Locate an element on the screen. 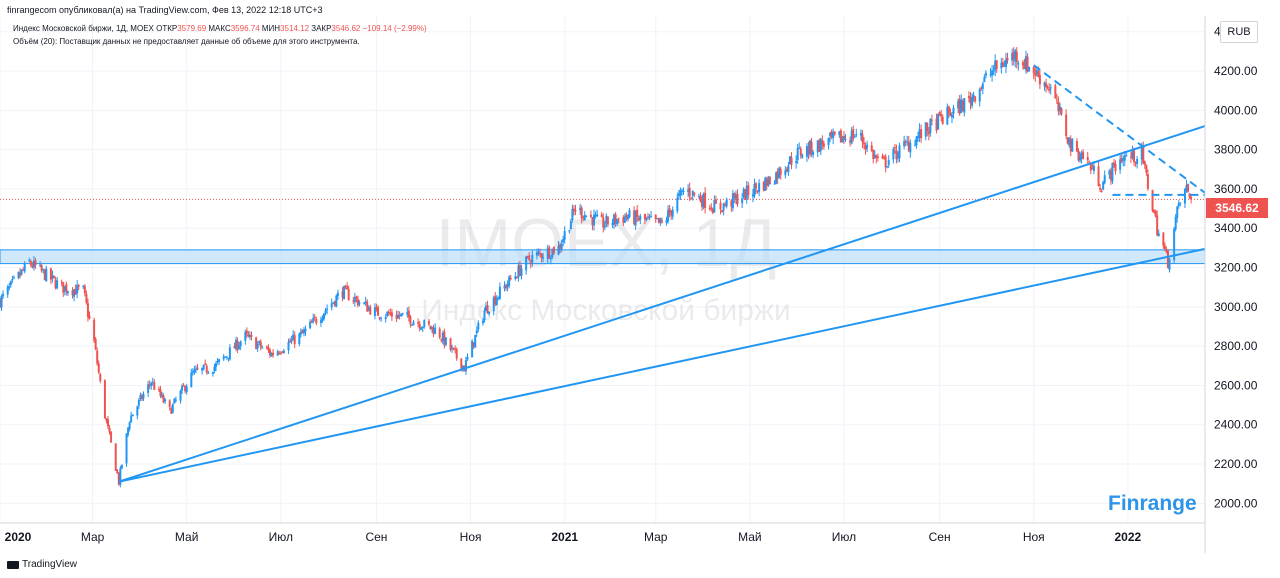 This screenshot has height=578, width=1280. open-value: 3579.69 is located at coordinates (192, 28).